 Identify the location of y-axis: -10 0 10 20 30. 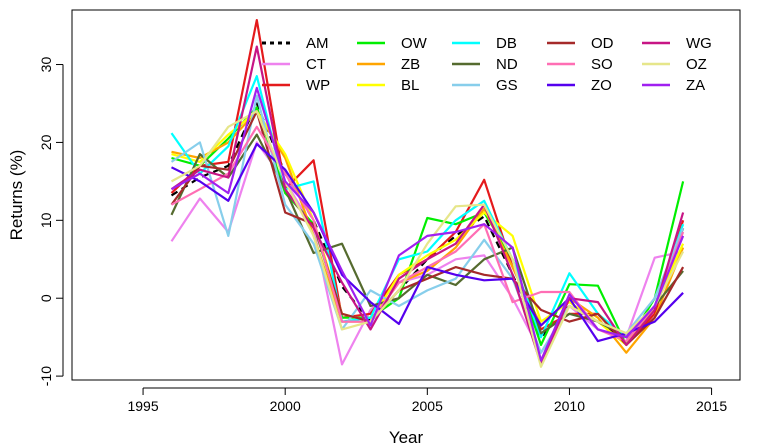
(51, 221).